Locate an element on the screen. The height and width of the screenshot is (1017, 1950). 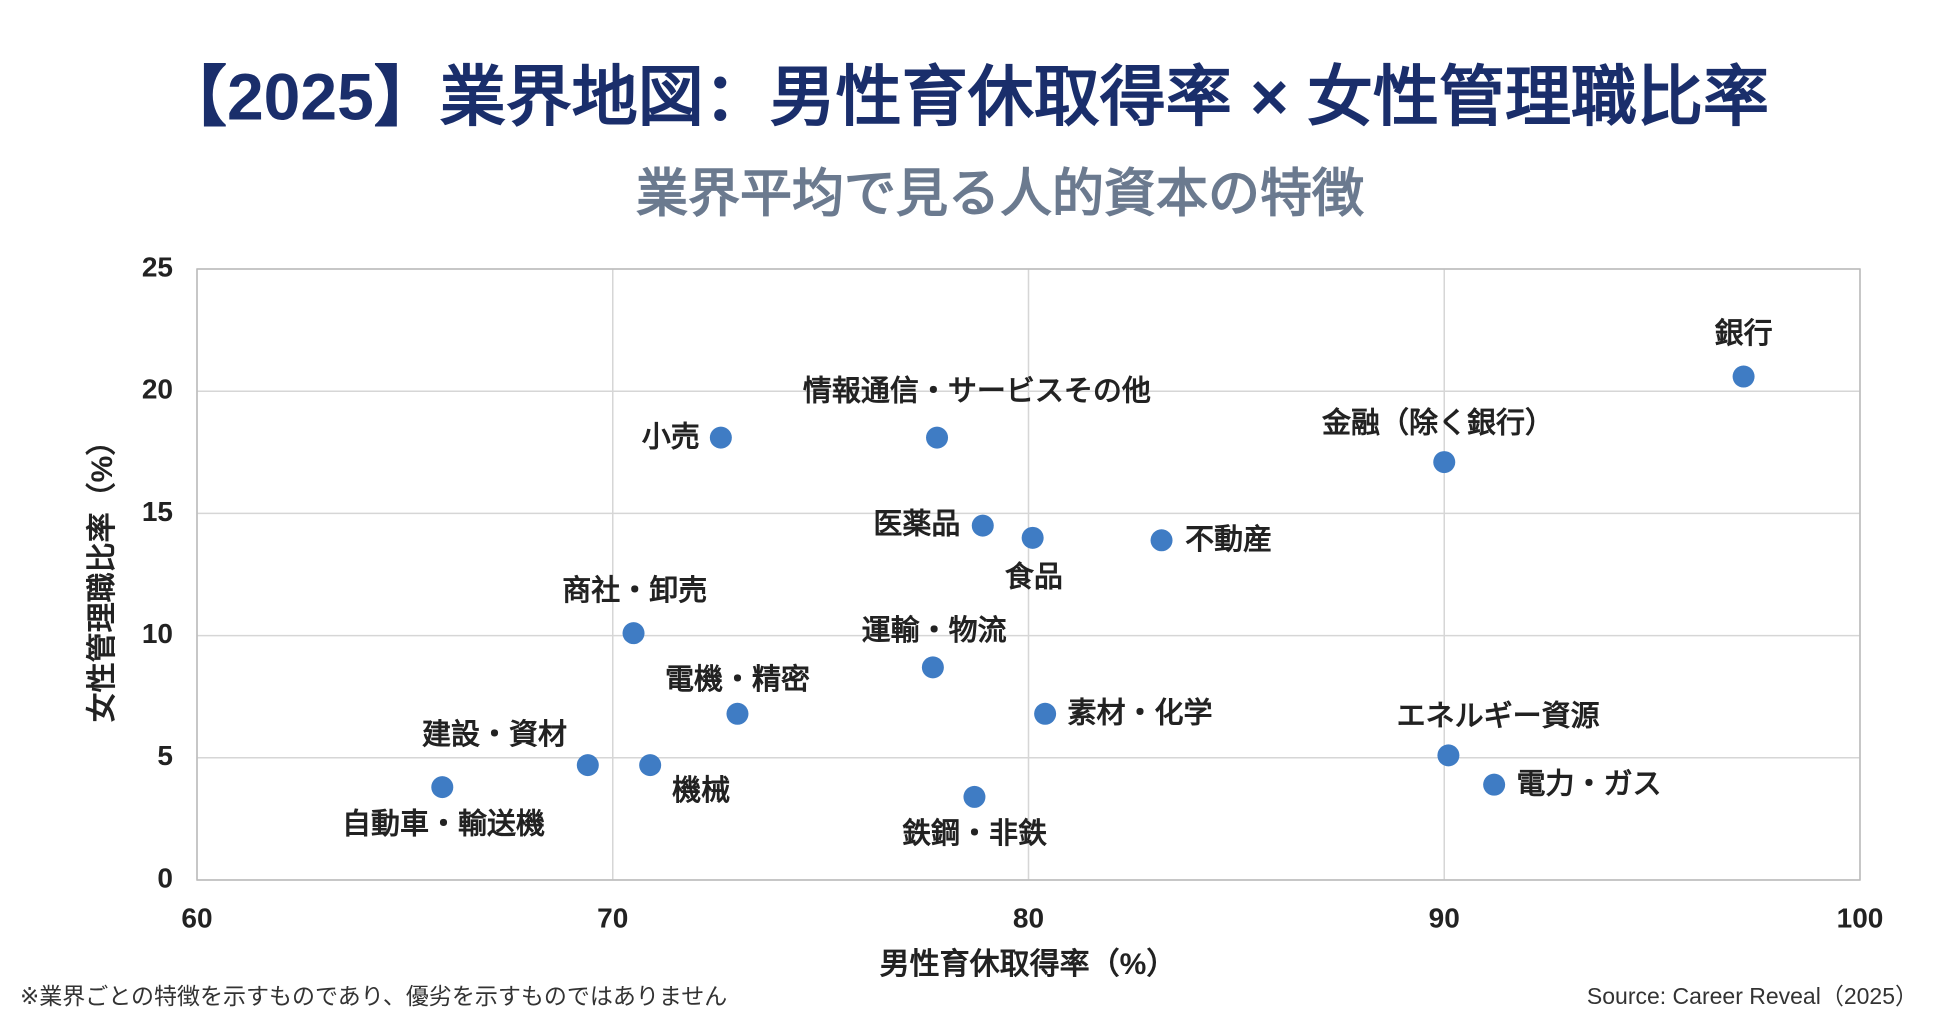
footnote: ※業界ごとの特徴を示すものであり、優劣を示すものではありません is located at coordinates (373, 996).